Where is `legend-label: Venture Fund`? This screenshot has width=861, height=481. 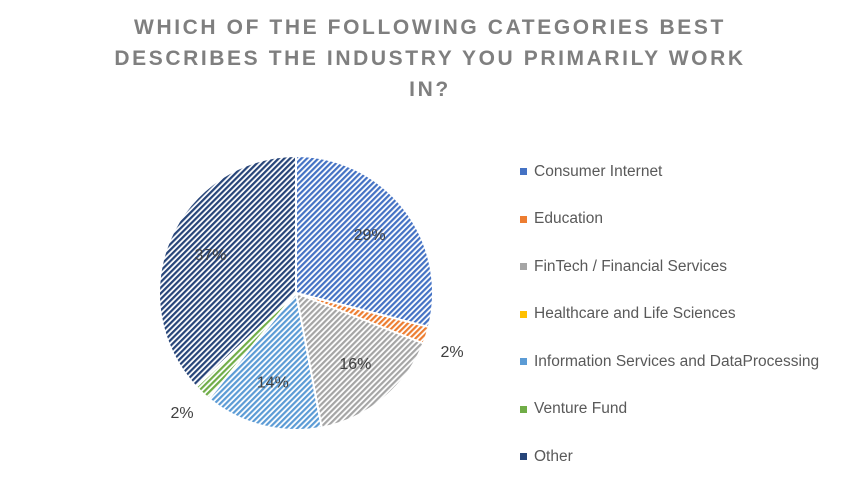
legend-label: Venture Fund is located at coordinates (581, 409).